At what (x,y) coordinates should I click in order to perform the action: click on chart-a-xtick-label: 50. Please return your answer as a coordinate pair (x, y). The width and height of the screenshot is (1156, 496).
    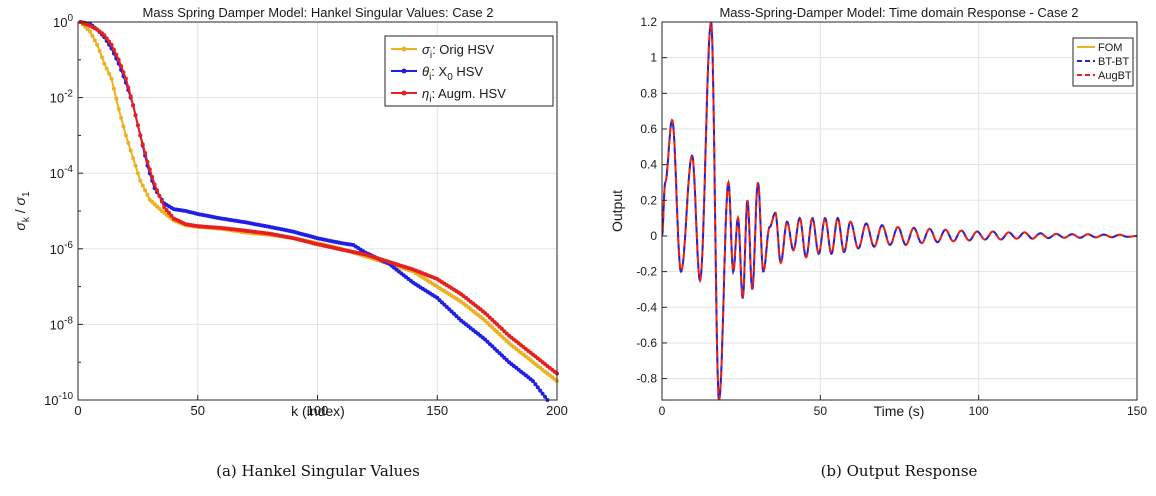
    Looking at the image, I should click on (198, 410).